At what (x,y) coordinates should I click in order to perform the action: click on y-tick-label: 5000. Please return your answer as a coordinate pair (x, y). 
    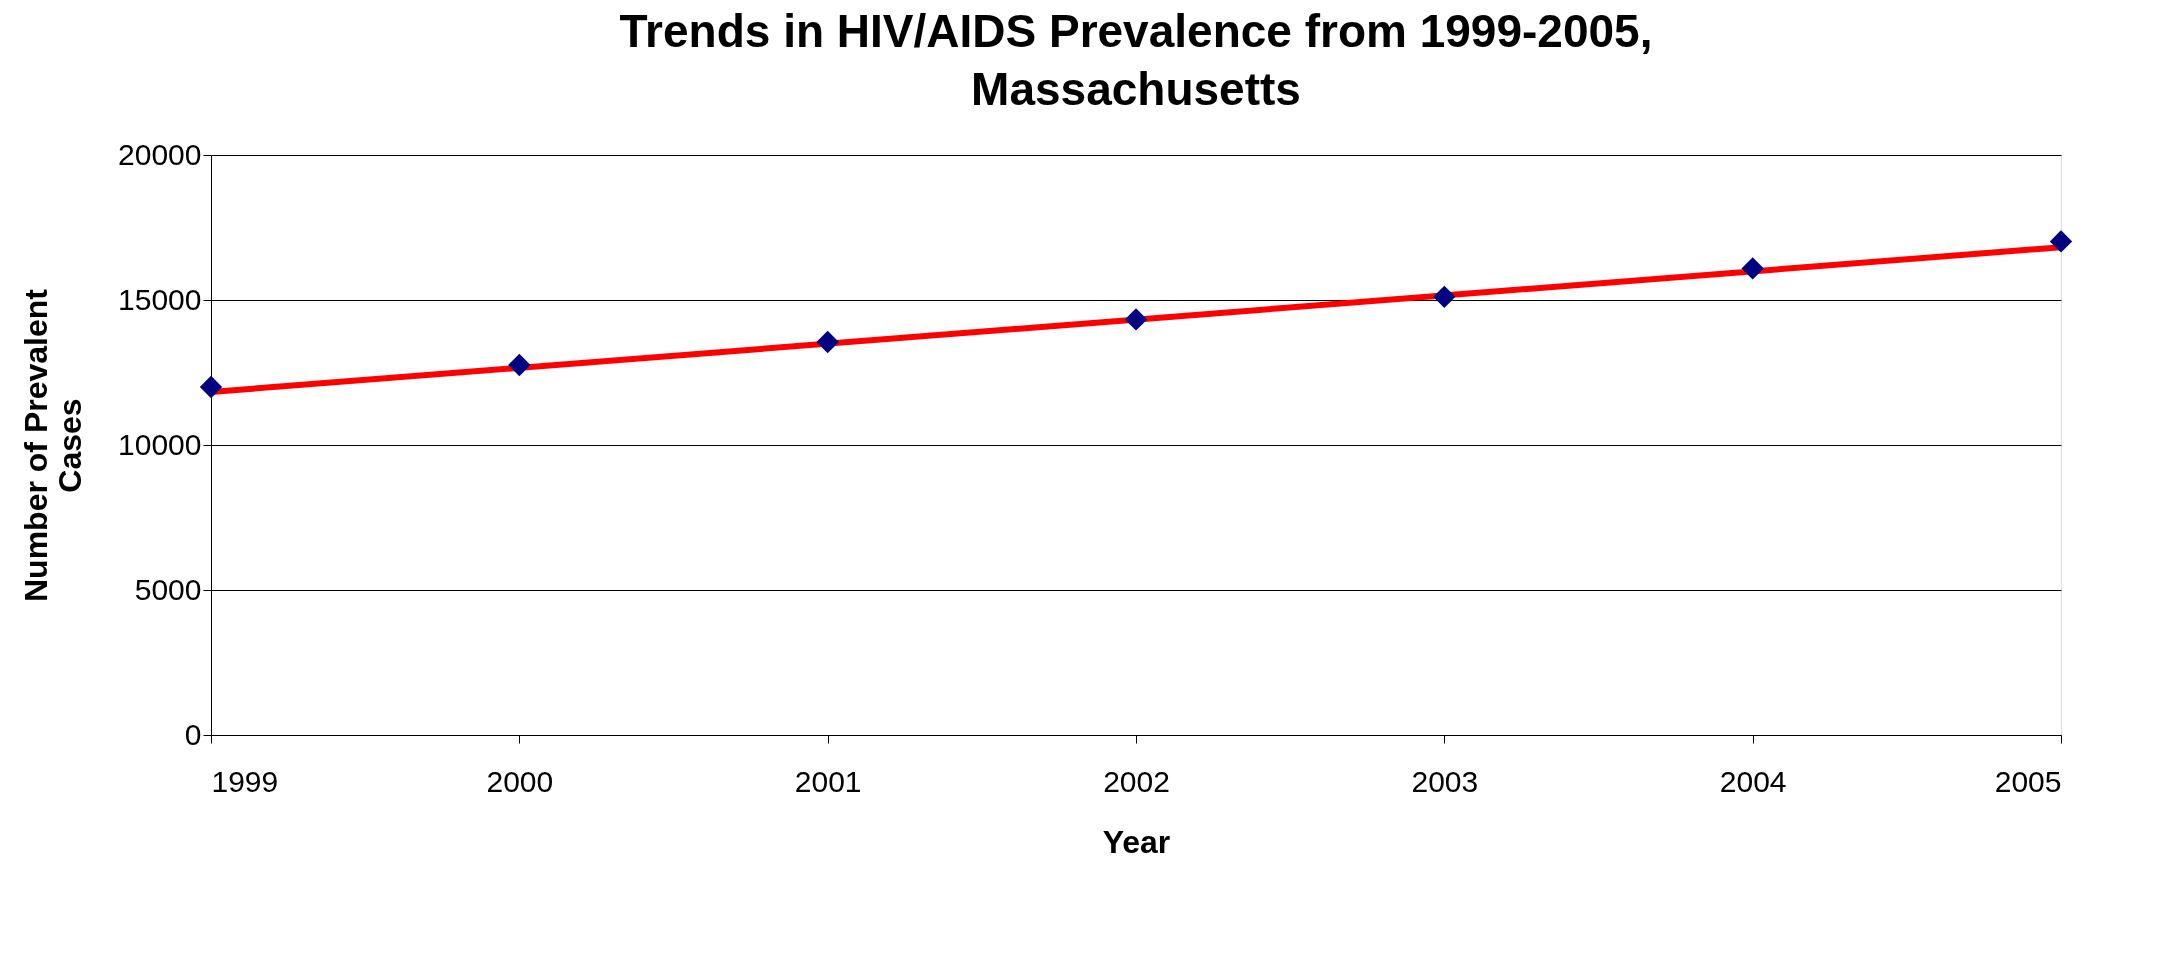
    Looking at the image, I should click on (168, 589).